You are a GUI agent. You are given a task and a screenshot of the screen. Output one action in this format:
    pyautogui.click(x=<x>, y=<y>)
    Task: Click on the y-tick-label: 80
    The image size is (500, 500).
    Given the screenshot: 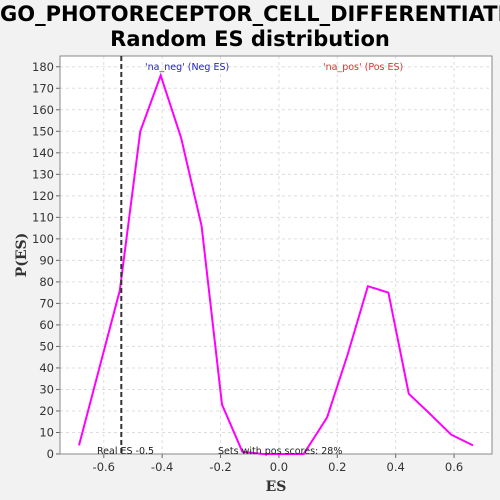 What is the action you would take?
    pyautogui.click(x=46, y=282)
    